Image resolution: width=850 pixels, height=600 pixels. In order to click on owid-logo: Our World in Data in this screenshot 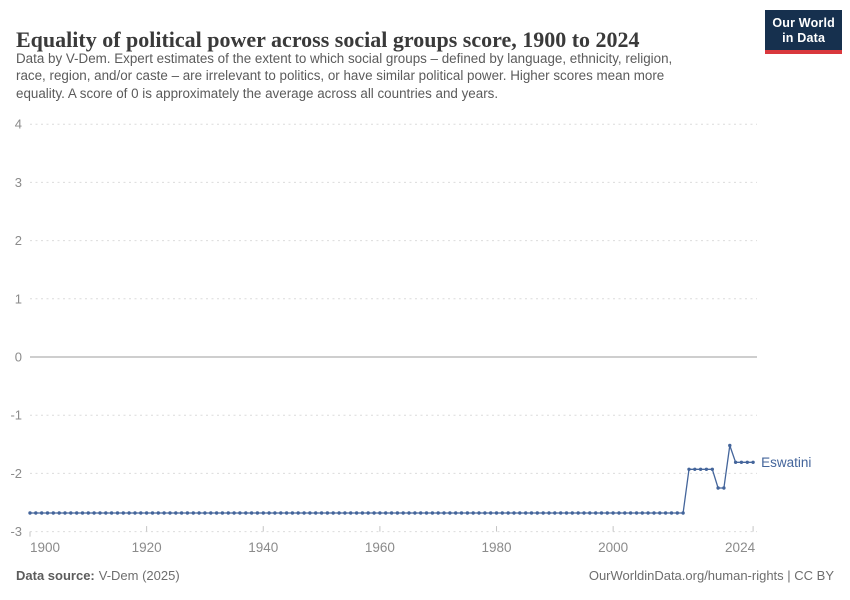, I will do `click(803, 32)`.